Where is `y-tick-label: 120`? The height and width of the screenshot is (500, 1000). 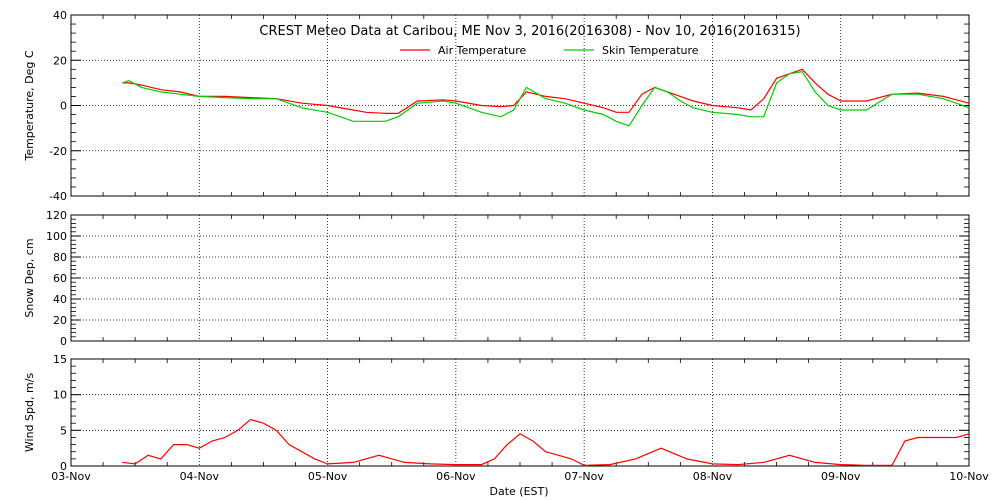 y-tick-label: 120 is located at coordinates (56, 215).